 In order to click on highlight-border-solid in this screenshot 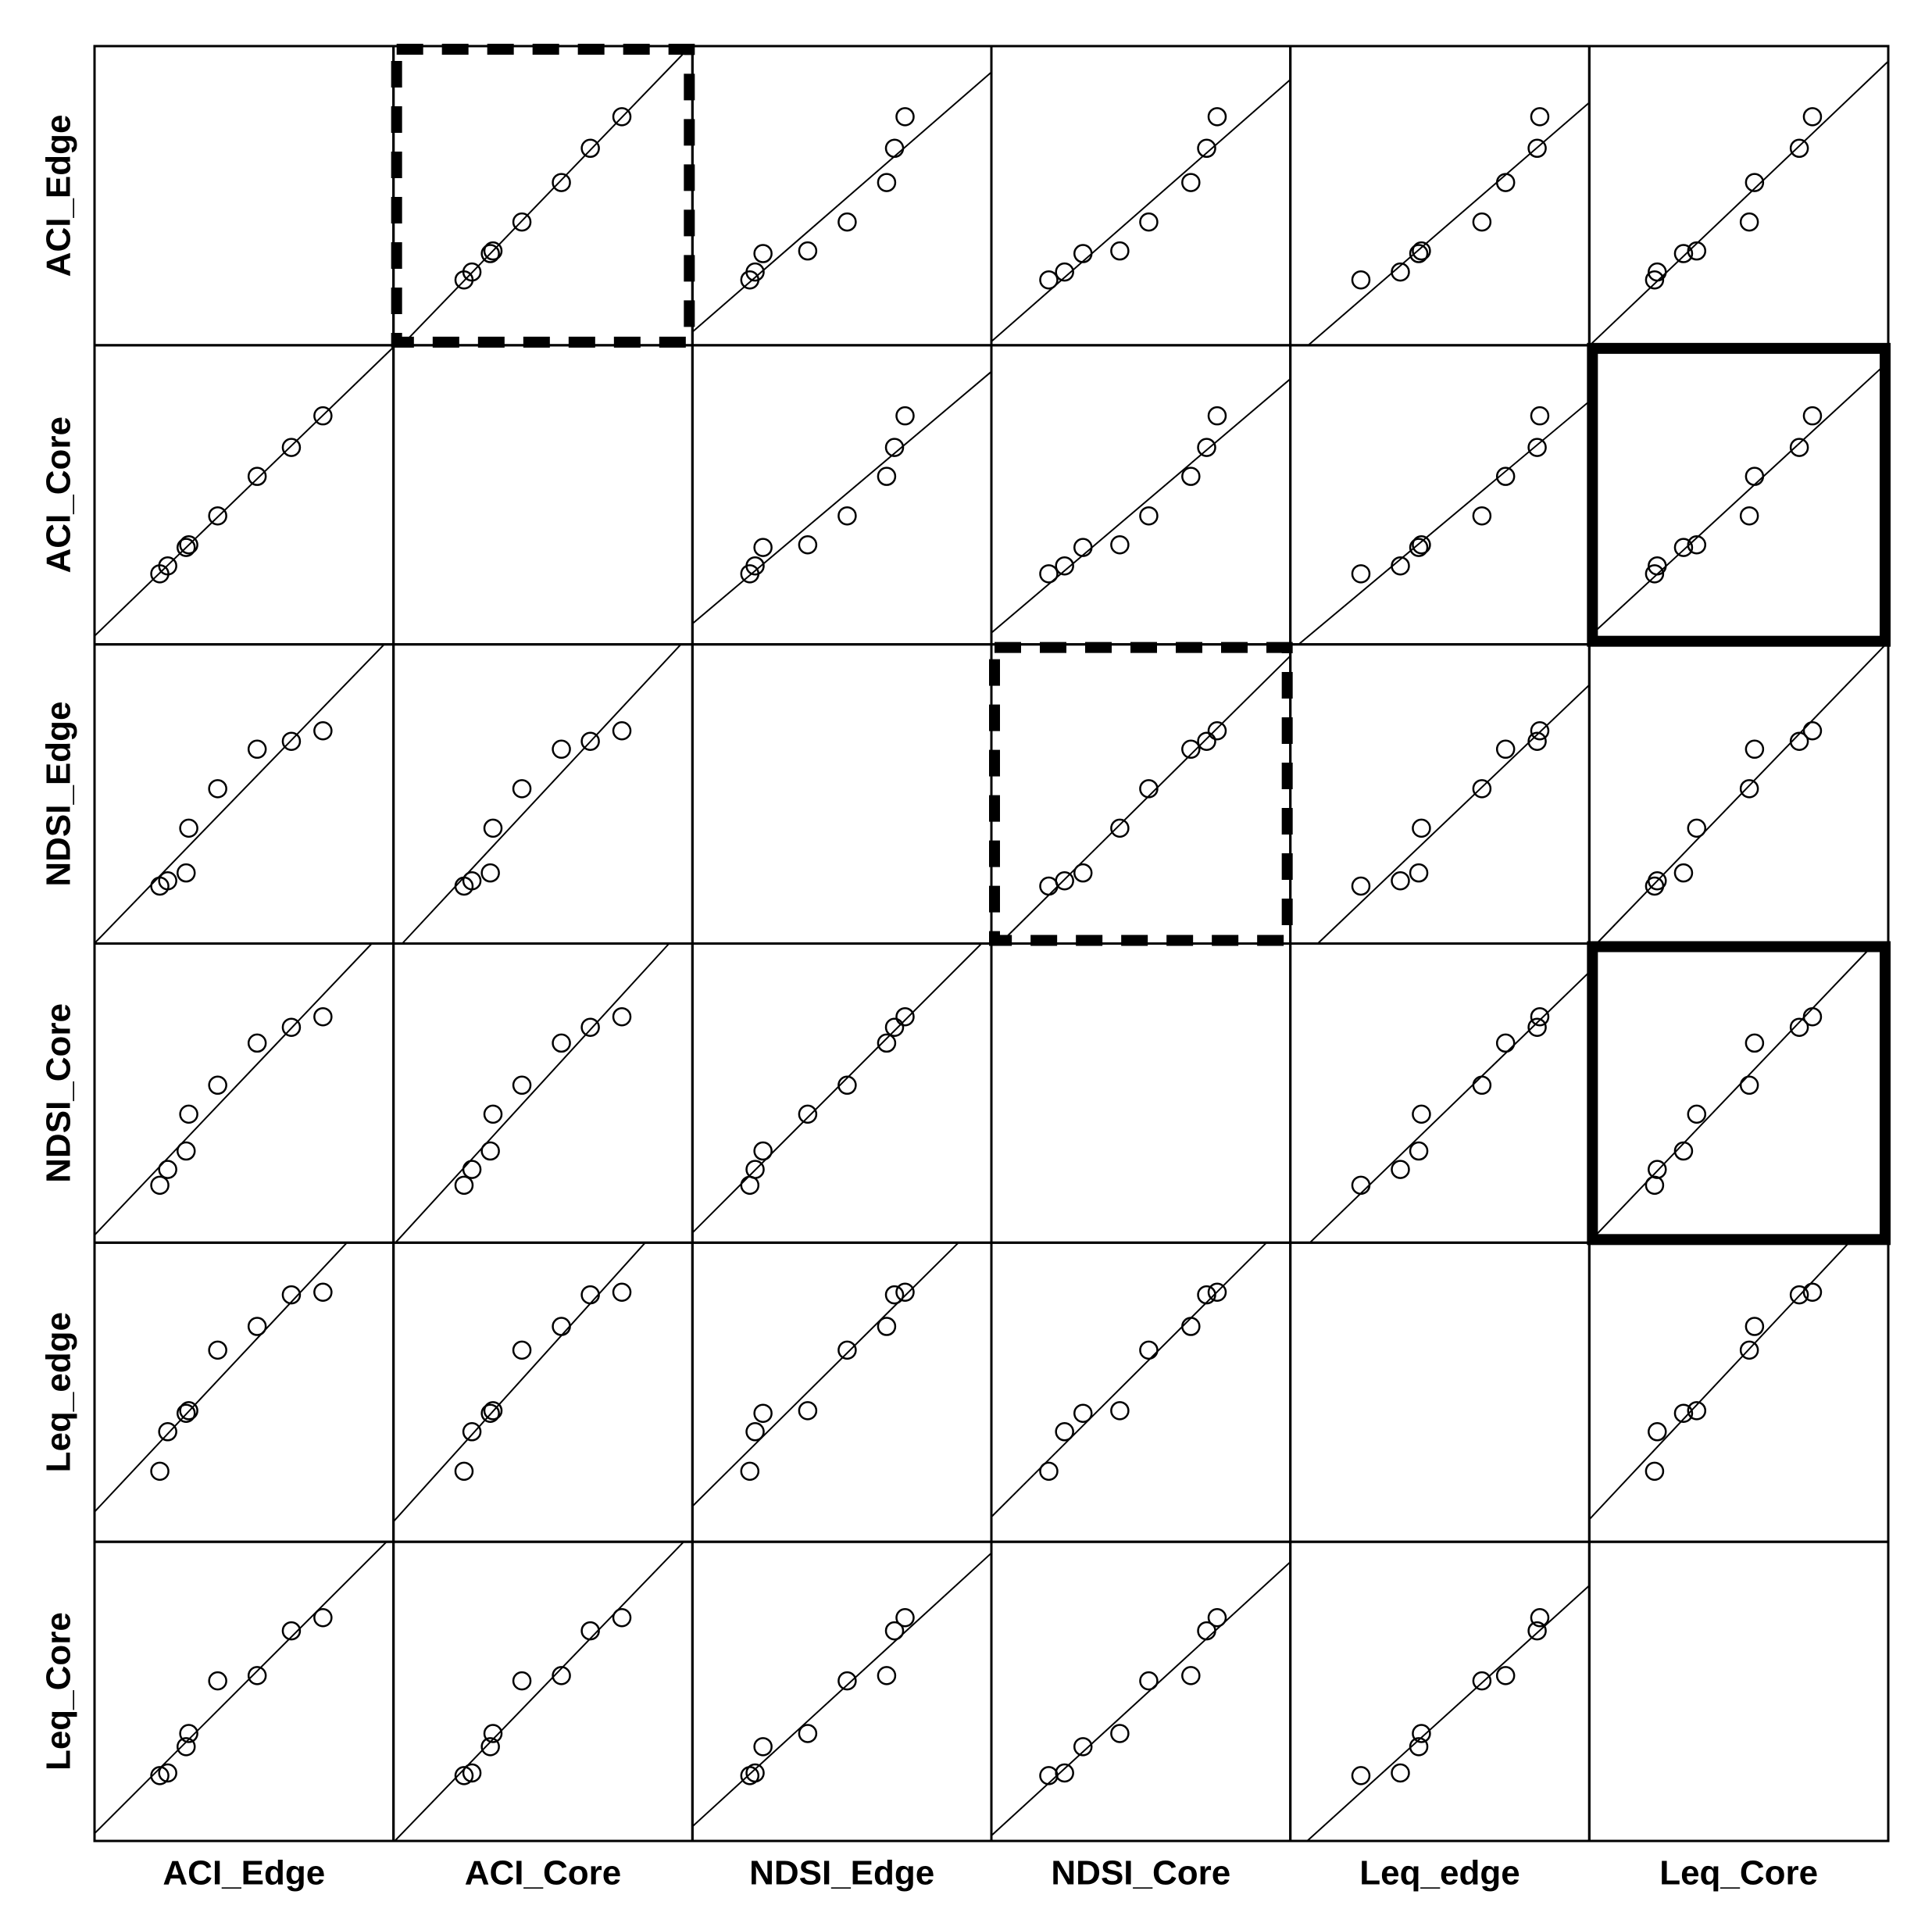, I will do `click(1739, 1093)`.